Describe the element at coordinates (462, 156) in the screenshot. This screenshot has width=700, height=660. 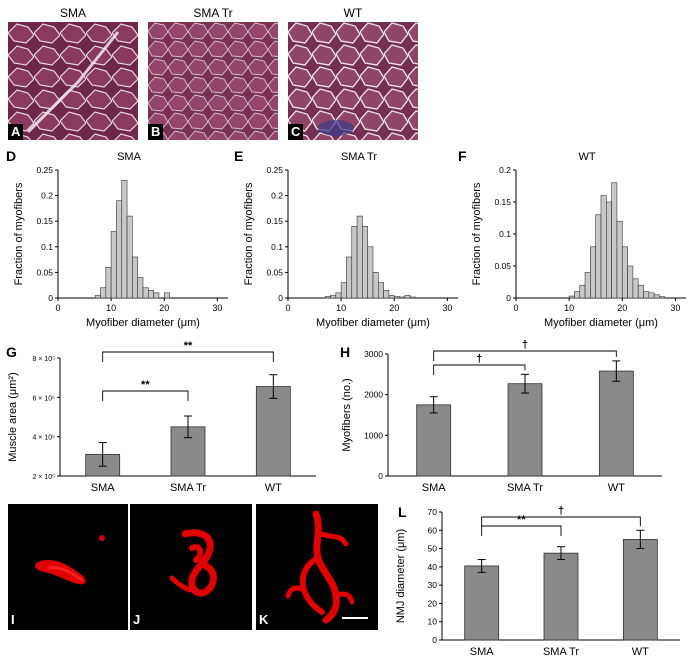
I see `panel-letter-f: F` at that location.